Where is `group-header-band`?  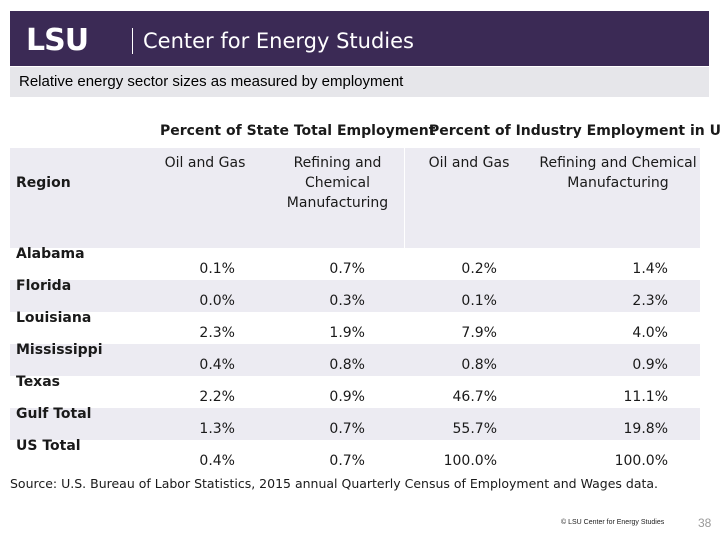
group-header-band is located at coordinates (355, 132).